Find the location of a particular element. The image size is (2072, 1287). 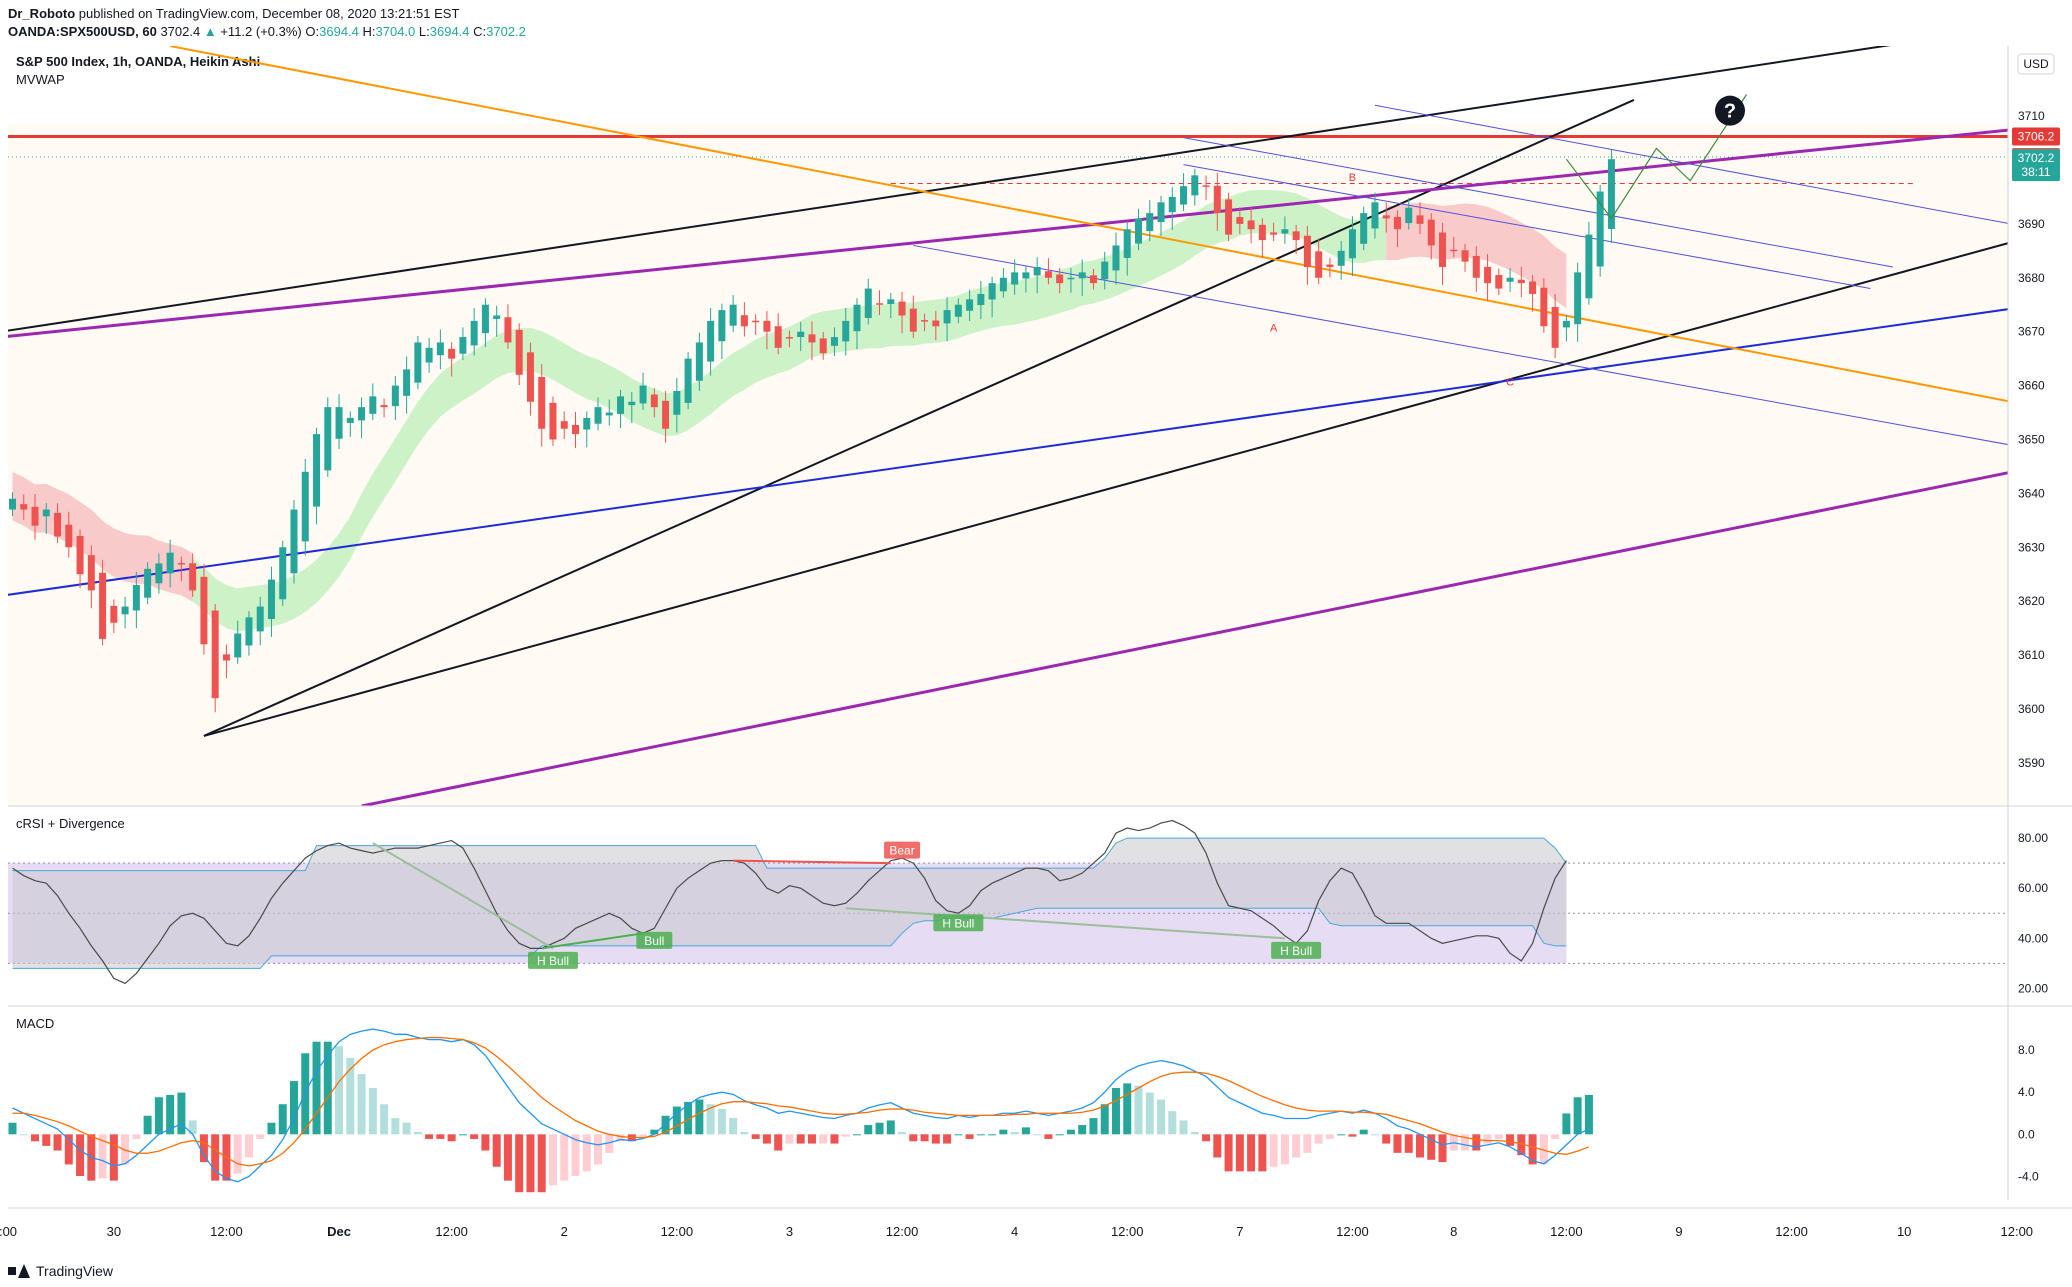

trendline-channel-bottom is located at coordinates (1476, 347).